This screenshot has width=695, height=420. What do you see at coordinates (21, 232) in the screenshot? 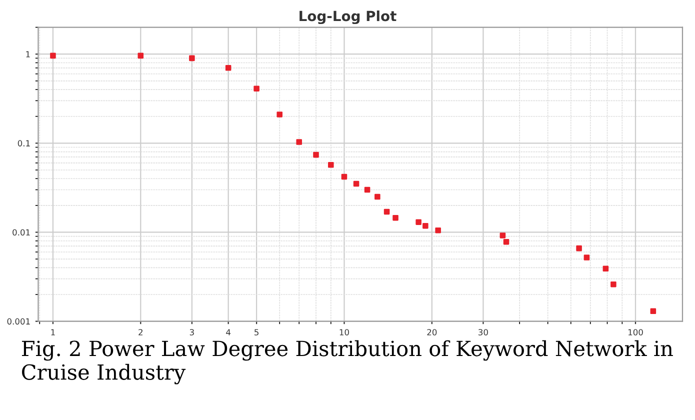
I see `y-tick-label: 0.01` at bounding box center [21, 232].